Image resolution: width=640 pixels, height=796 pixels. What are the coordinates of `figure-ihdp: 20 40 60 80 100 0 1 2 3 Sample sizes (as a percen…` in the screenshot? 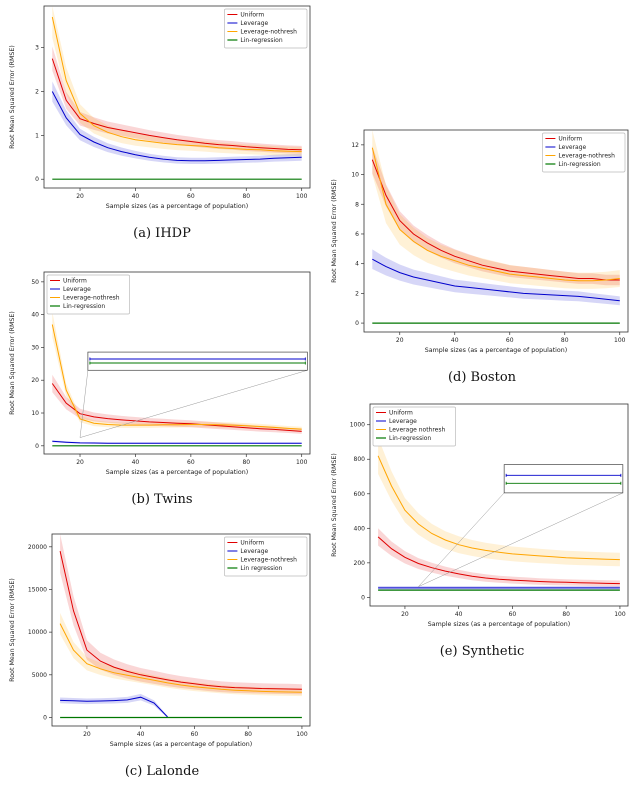 It's located at (162, 121).